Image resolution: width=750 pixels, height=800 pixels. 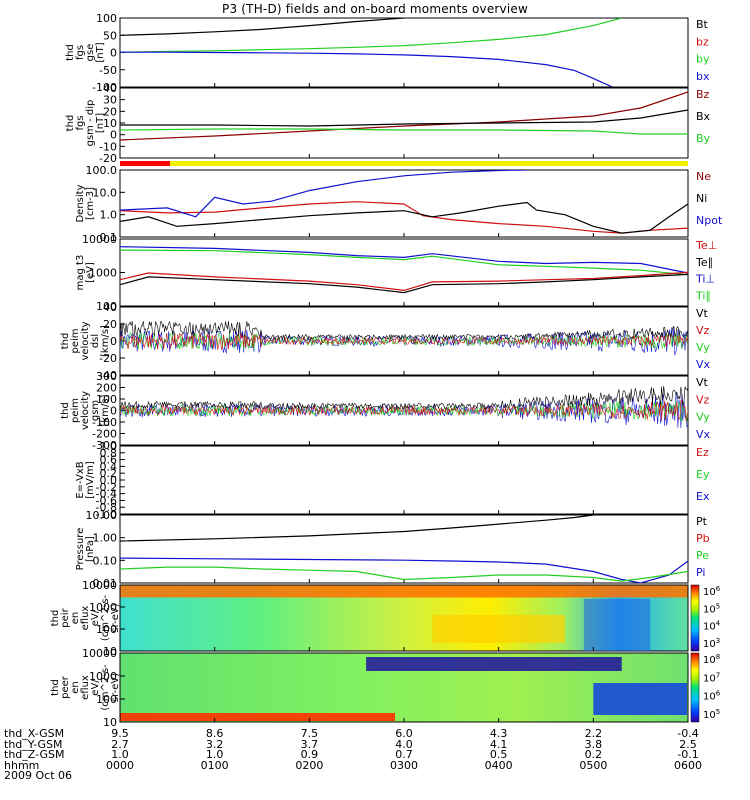 I want to click on y-axis-label: peir, so click(x=65, y=617).